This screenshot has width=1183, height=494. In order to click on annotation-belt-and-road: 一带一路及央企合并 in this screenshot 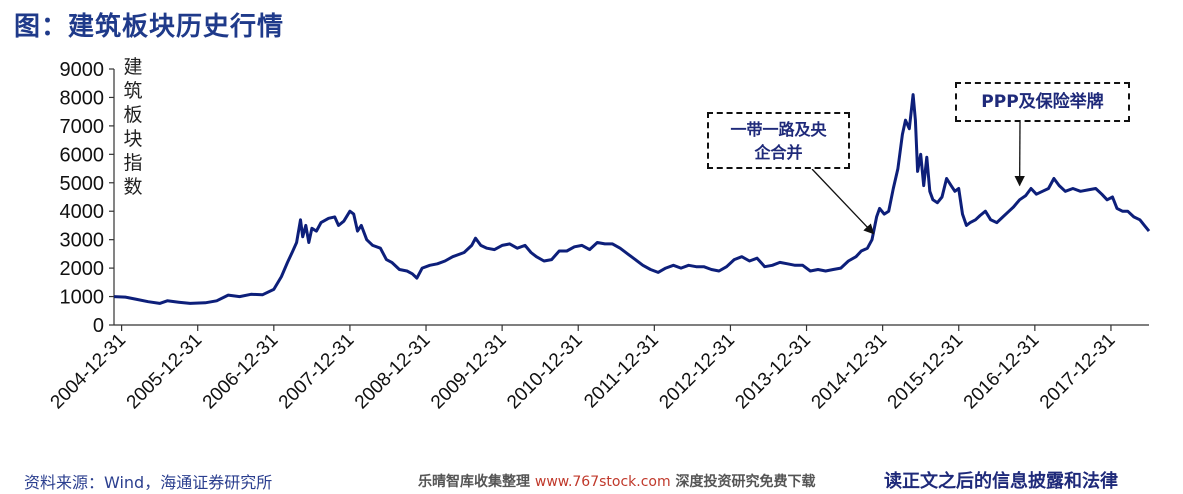, I will do `click(778, 140)`.